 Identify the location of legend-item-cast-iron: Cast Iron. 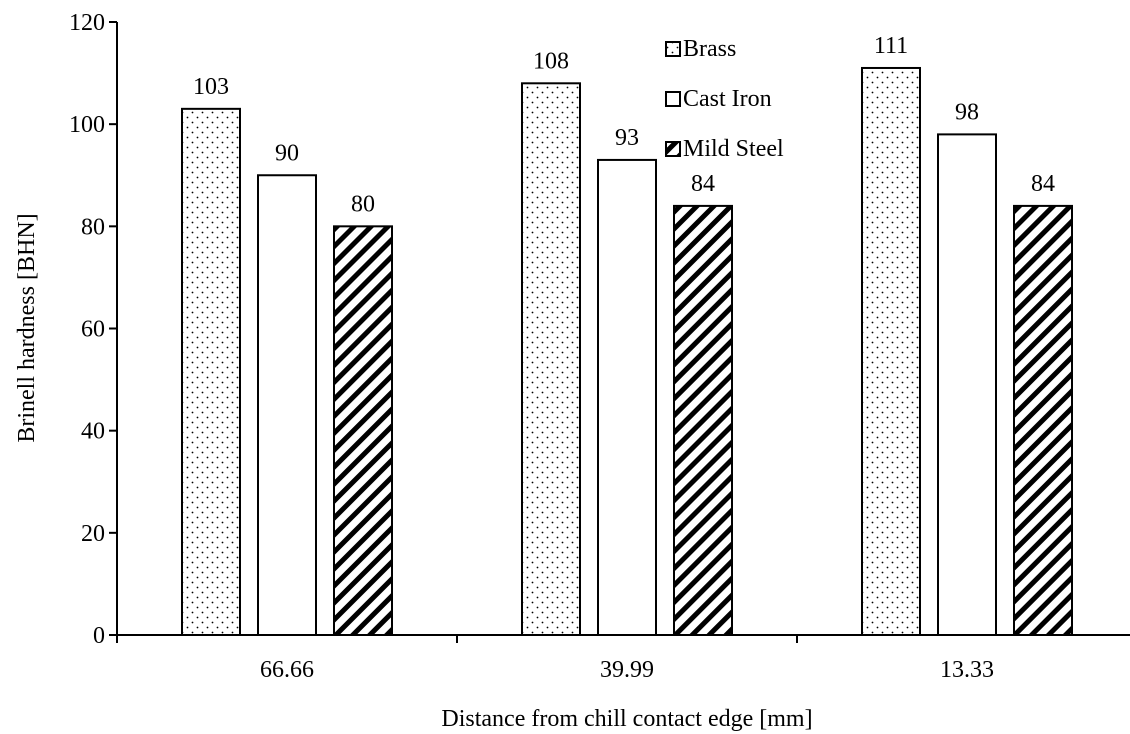
(718, 99).